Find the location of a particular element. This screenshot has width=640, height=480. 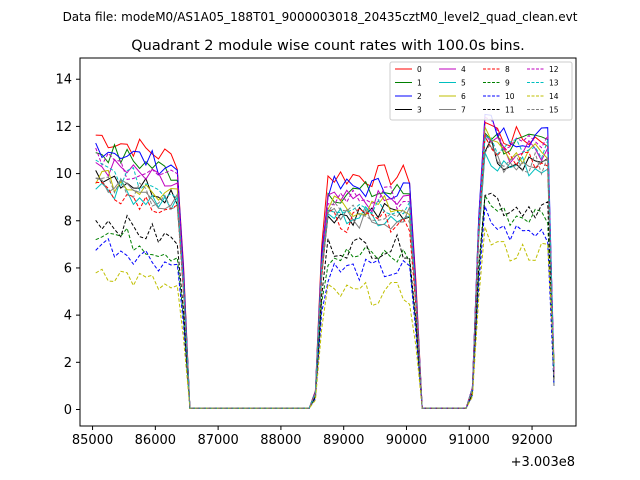

legend-label-7: 7 is located at coordinates (463, 110).